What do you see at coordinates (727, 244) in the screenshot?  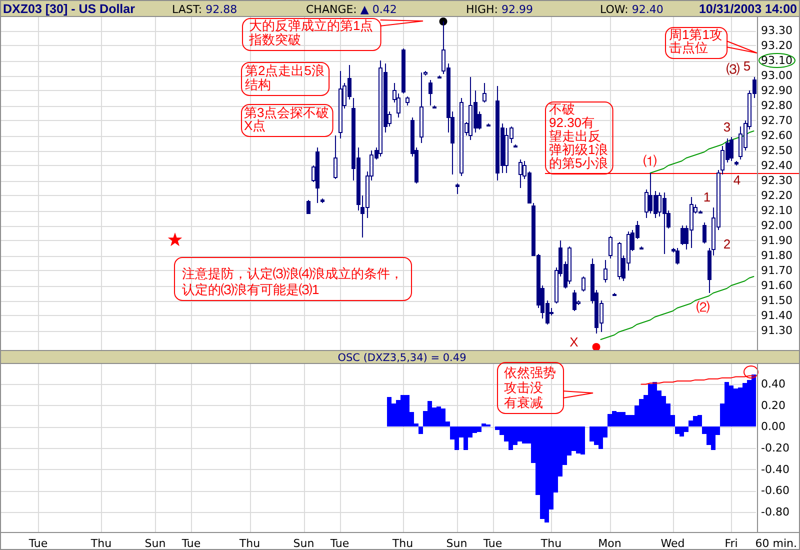 I see `annotation: 2` at bounding box center [727, 244].